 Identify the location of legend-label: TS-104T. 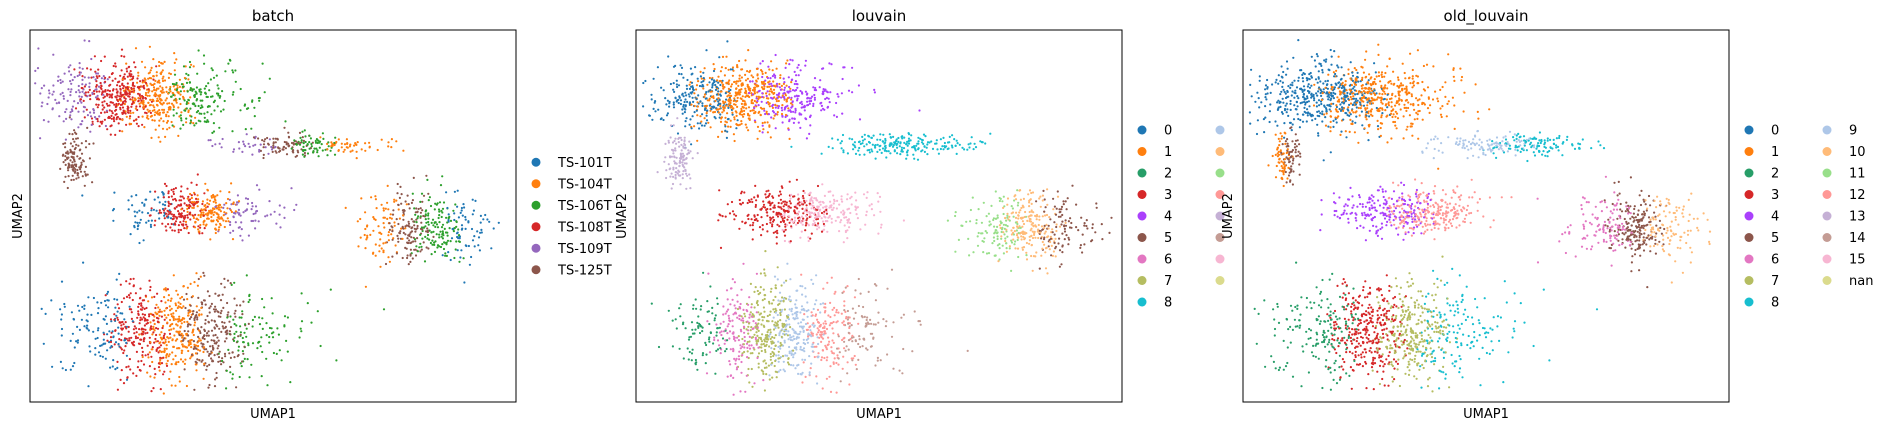
(584, 184).